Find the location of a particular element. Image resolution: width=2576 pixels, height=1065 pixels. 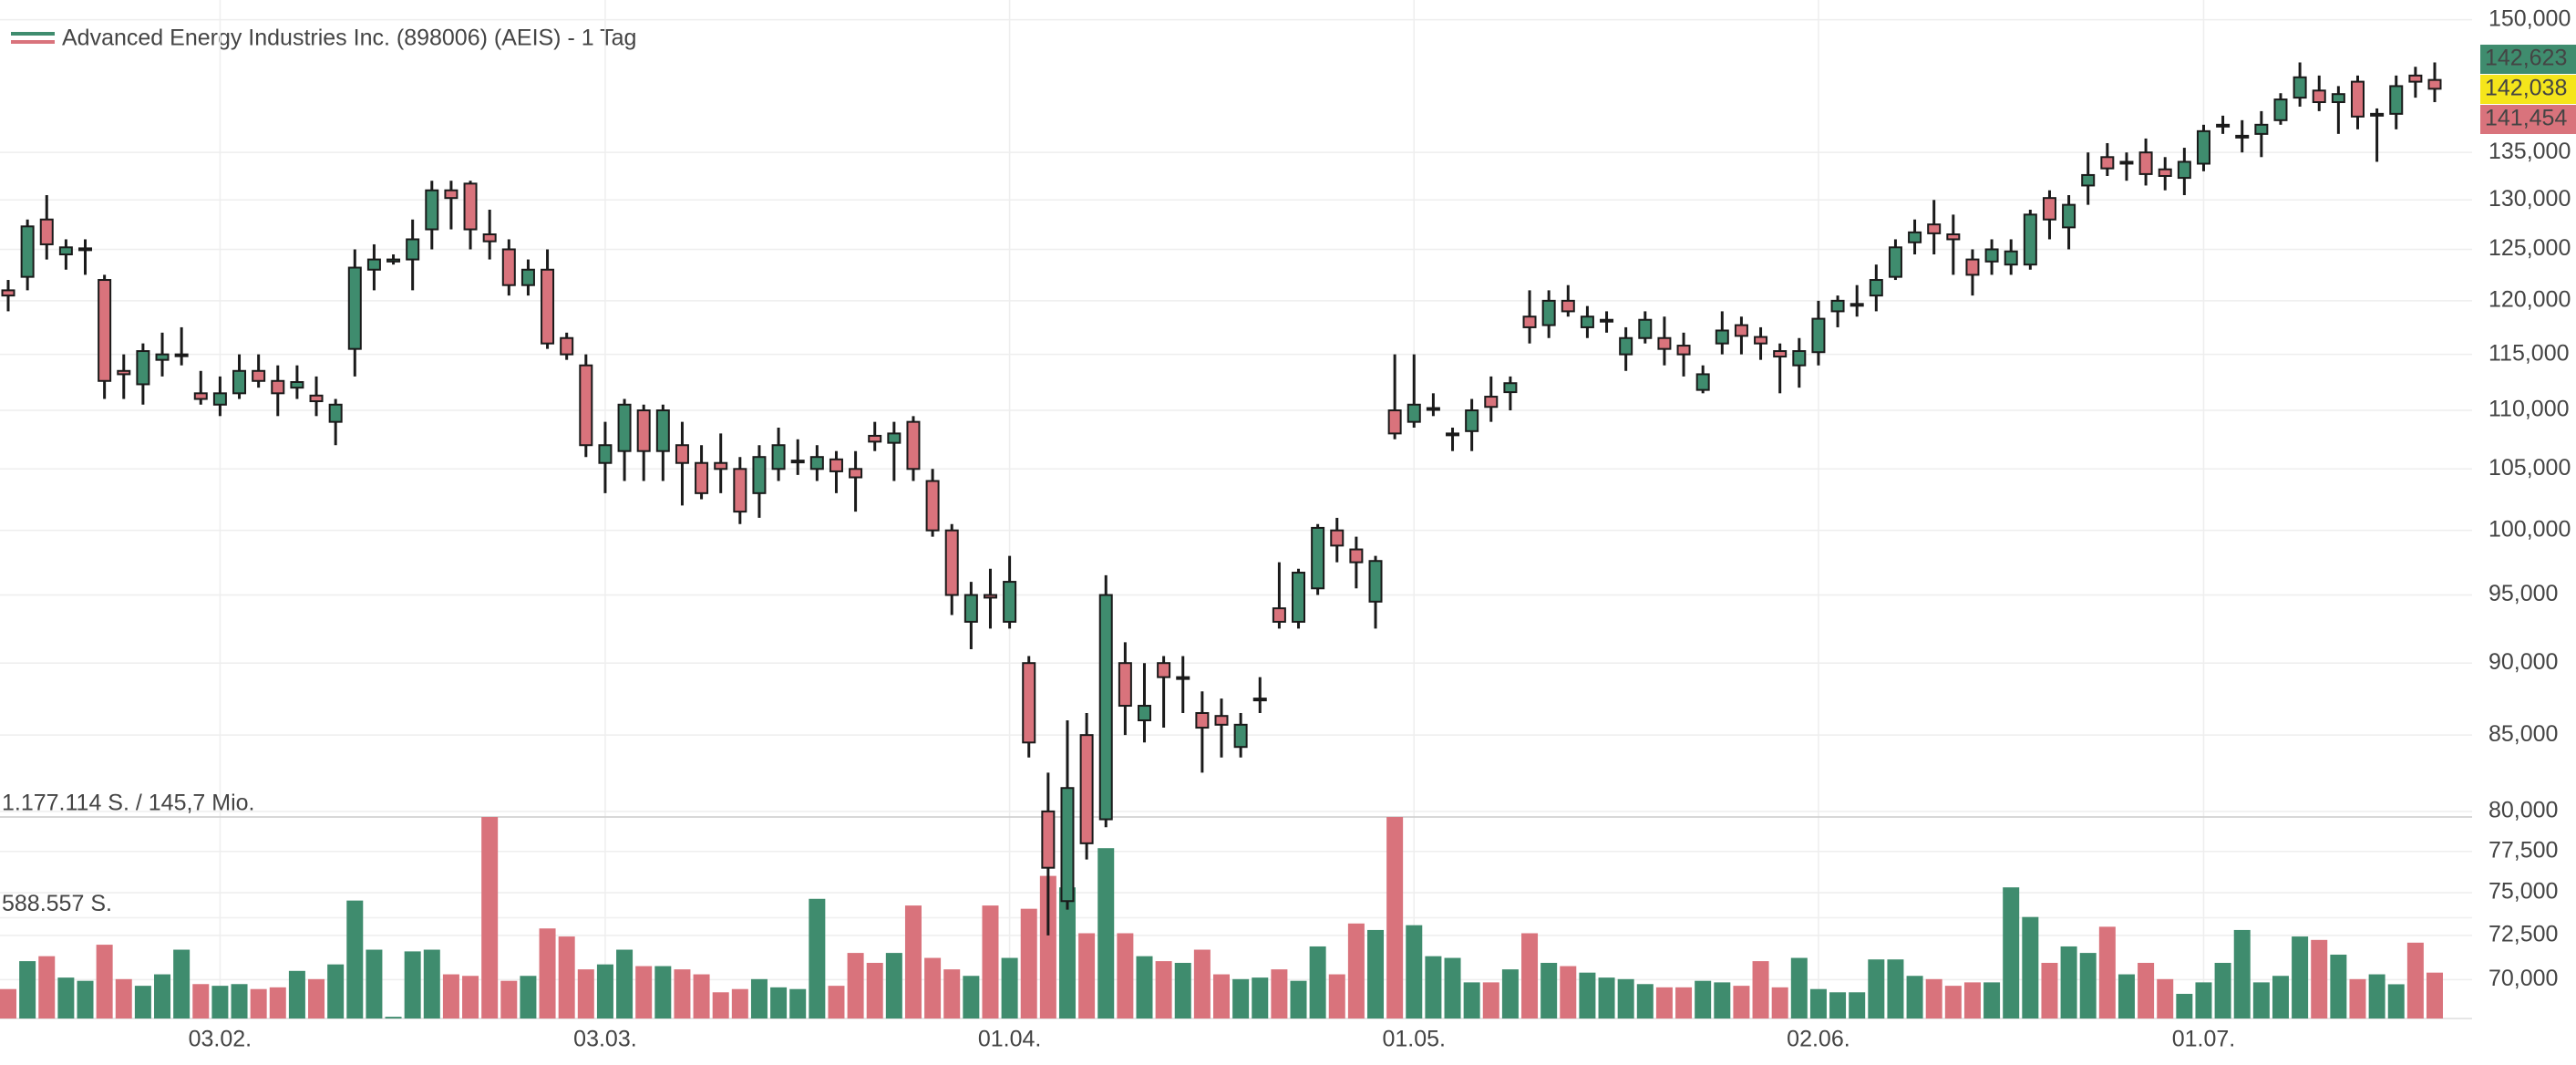

volume-tick-label: 588.557 S. is located at coordinates (57, 903).